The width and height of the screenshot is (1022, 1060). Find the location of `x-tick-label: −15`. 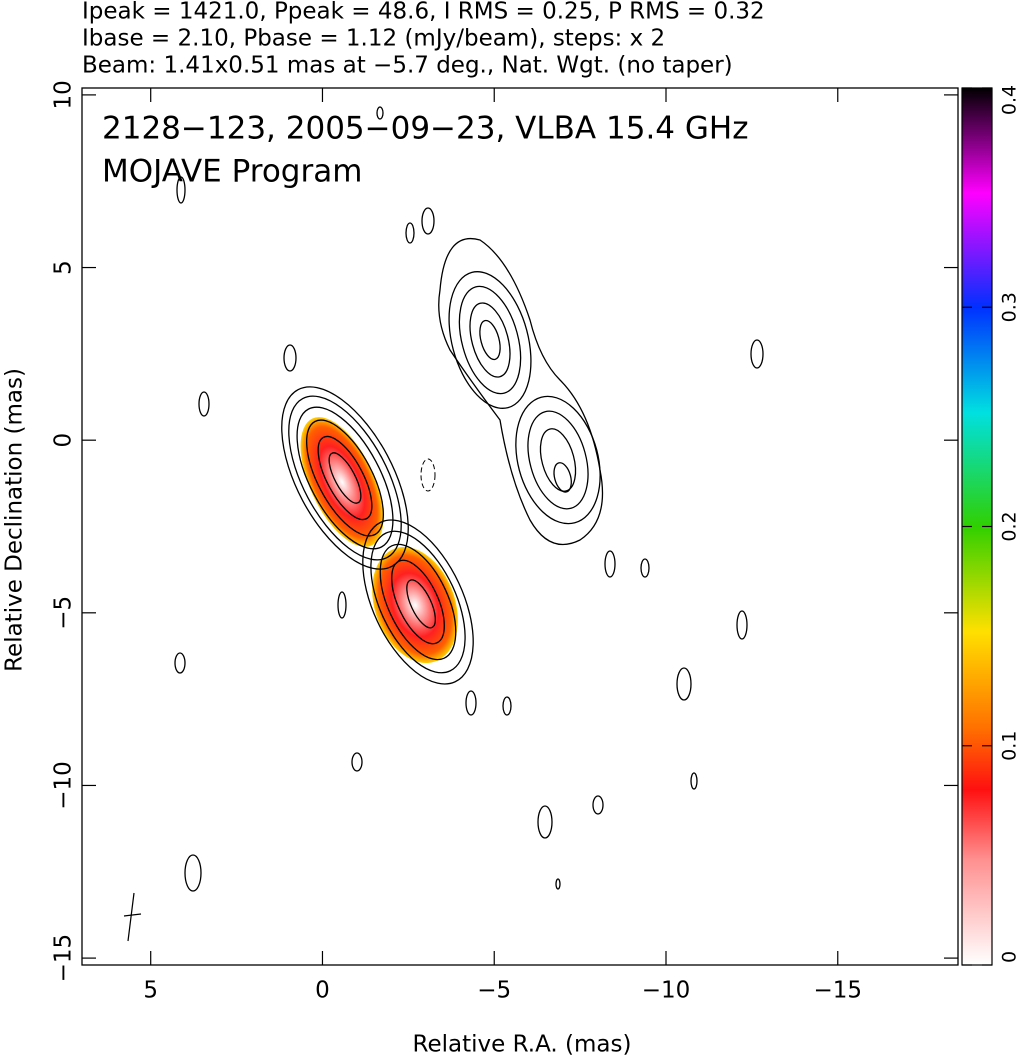

x-tick-label: −15 is located at coordinates (837, 991).